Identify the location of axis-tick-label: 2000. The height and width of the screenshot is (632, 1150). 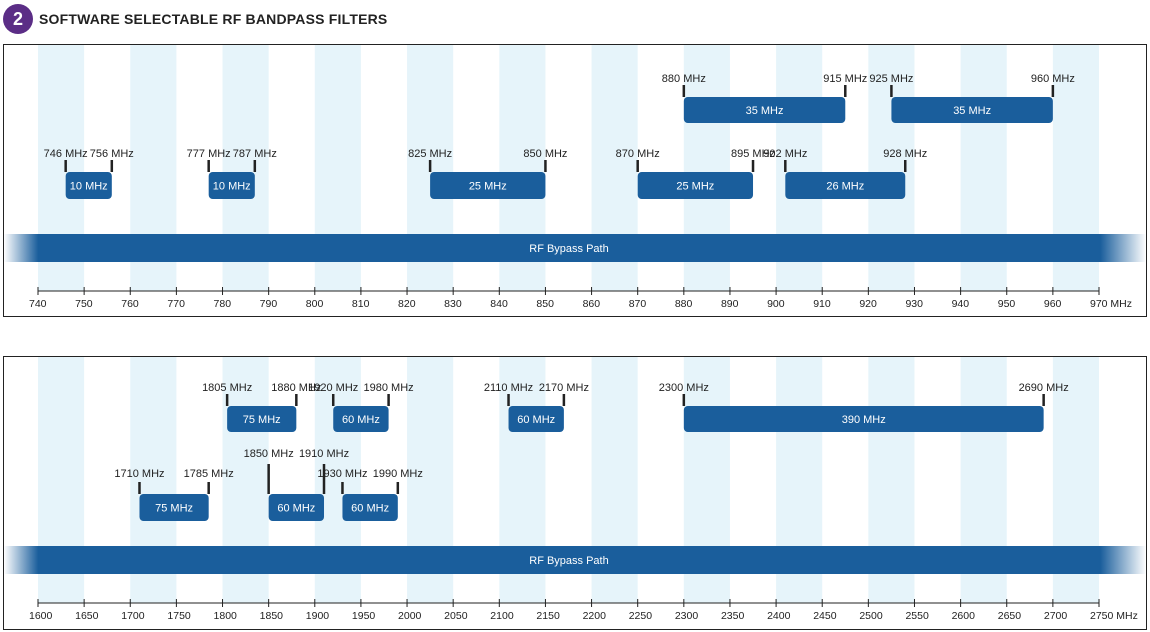
(410, 616).